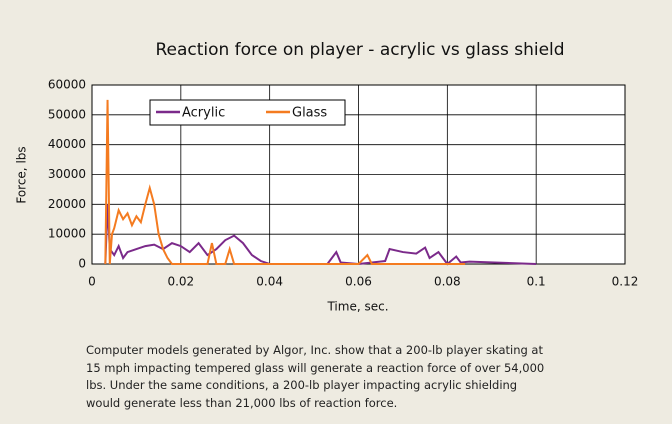 The image size is (672, 424). What do you see at coordinates (309, 113) in the screenshot?
I see `legend-label: Glass` at bounding box center [309, 113].